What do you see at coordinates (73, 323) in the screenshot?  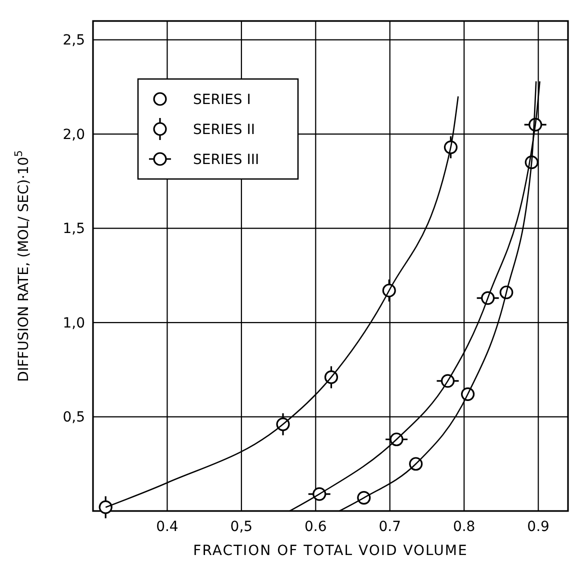 I see `y-tick-label: 1,0` at bounding box center [73, 323].